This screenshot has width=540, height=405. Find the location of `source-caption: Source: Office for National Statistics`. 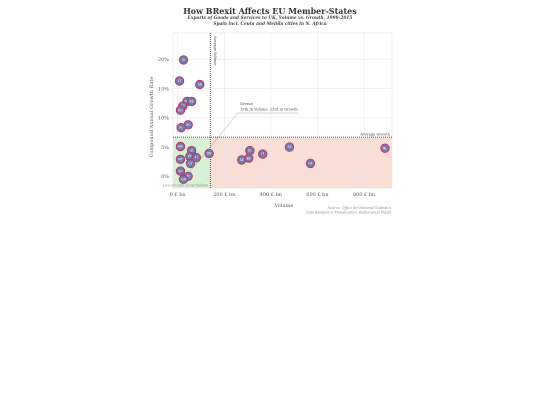

source-caption: Source: Office for National Statistics is located at coordinates (360, 208).